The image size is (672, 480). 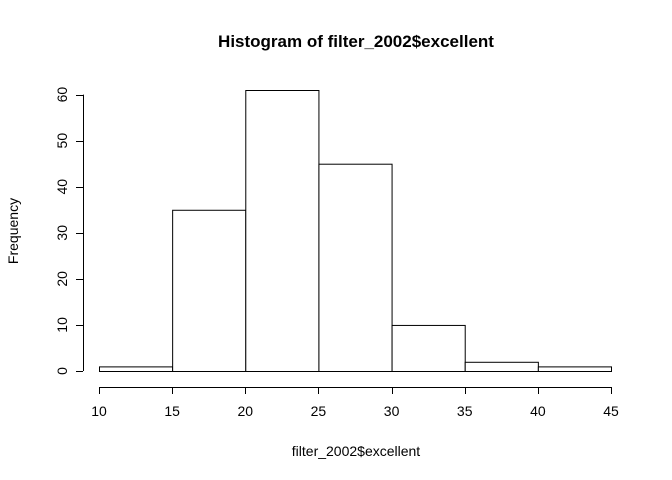 What do you see at coordinates (62, 233) in the screenshot?
I see `y-tick-label-3: 30` at bounding box center [62, 233].